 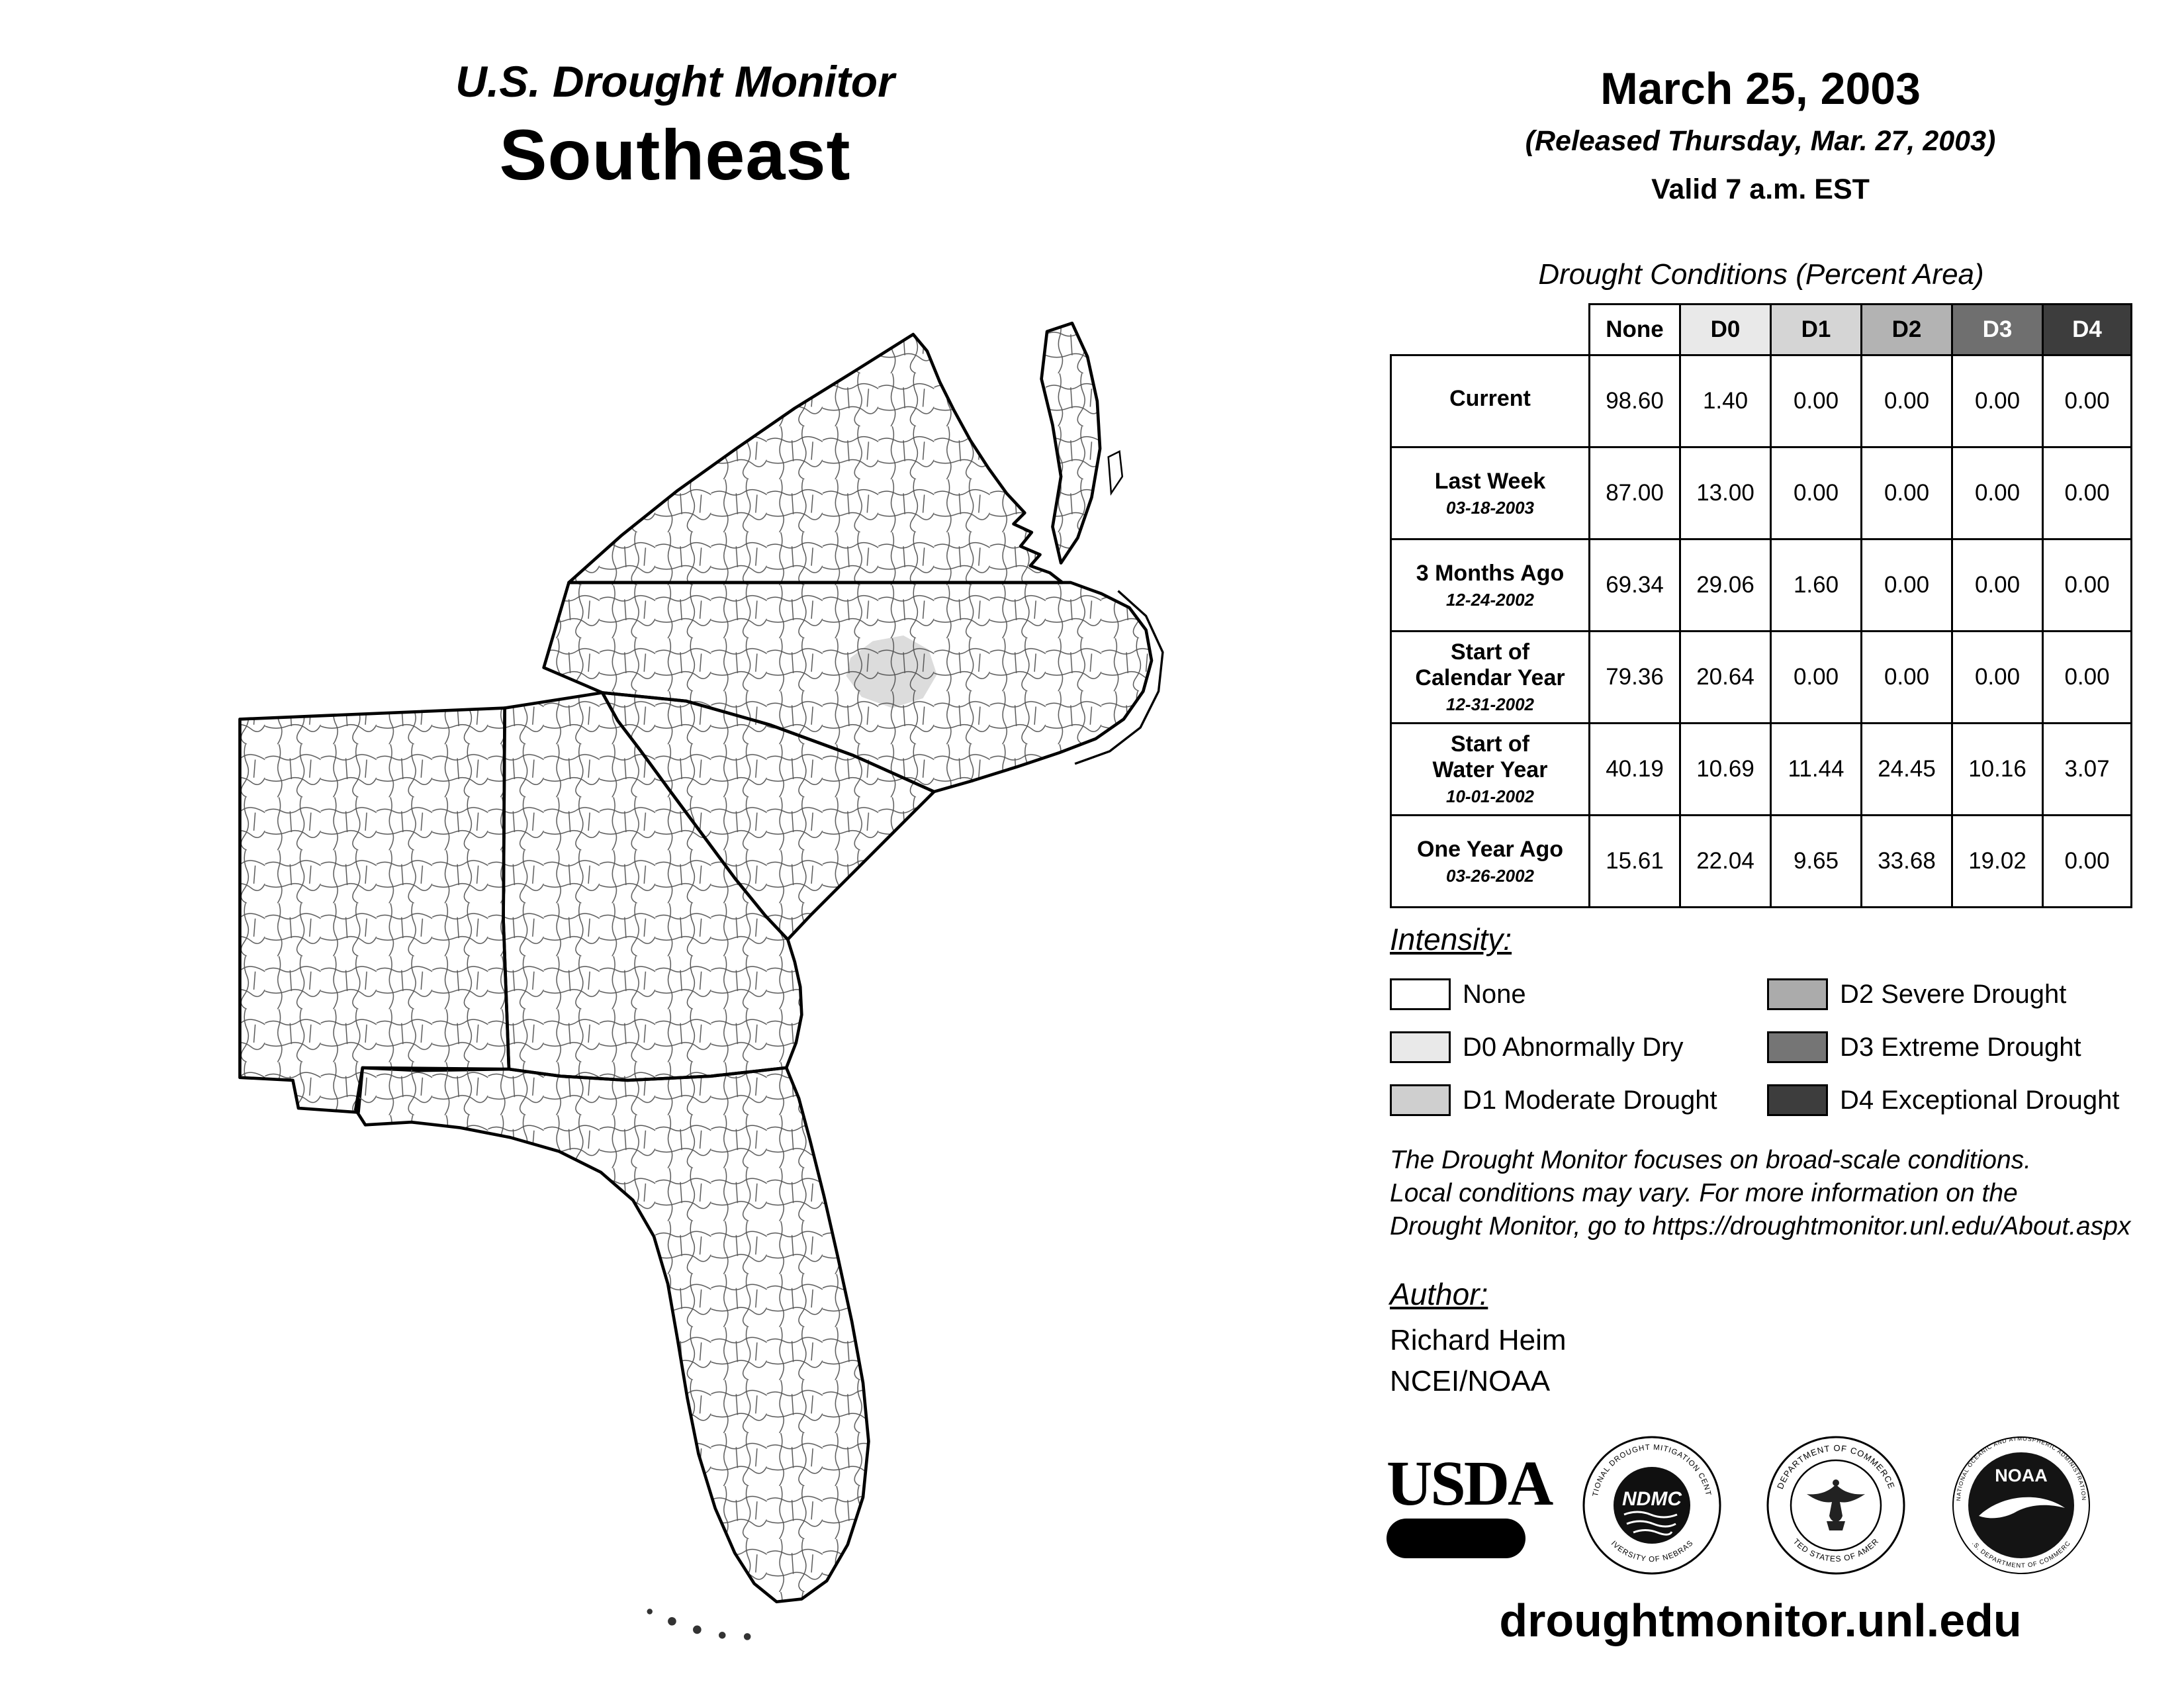 What do you see at coordinates (1479, 1340) in the screenshot?
I see `author-name: Richard Heim` at bounding box center [1479, 1340].